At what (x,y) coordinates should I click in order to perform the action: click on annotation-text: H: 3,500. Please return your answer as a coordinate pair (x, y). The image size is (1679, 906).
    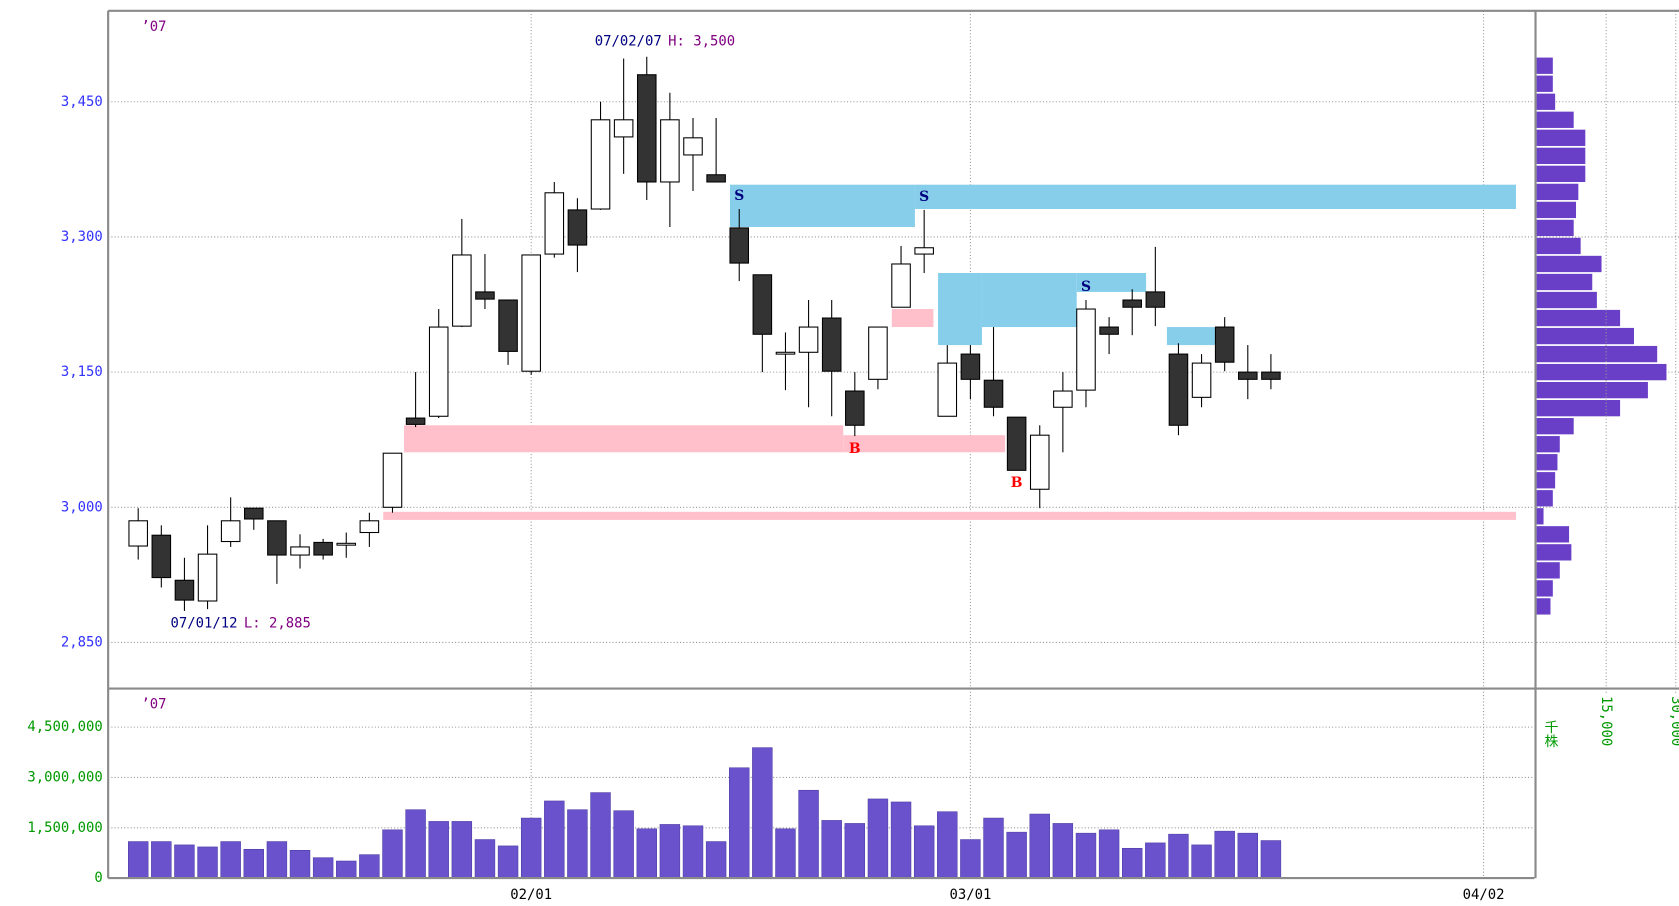
    Looking at the image, I should click on (701, 42).